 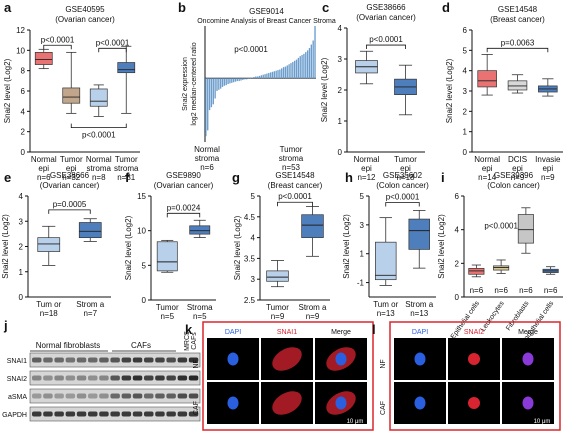 What do you see at coordinates (362, 225) in the screenshot?
I see `y-tick-label: 3` at bounding box center [362, 225].